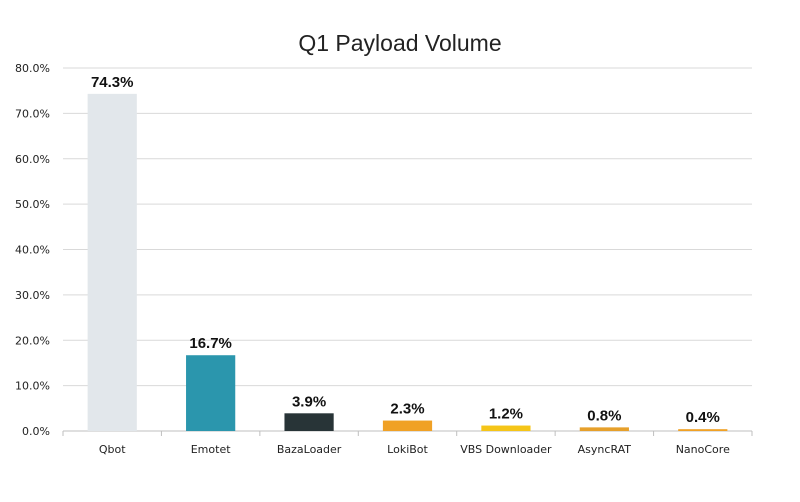  What do you see at coordinates (605, 449) in the screenshot?
I see `x-tick-label: AsyncRAT` at bounding box center [605, 449].